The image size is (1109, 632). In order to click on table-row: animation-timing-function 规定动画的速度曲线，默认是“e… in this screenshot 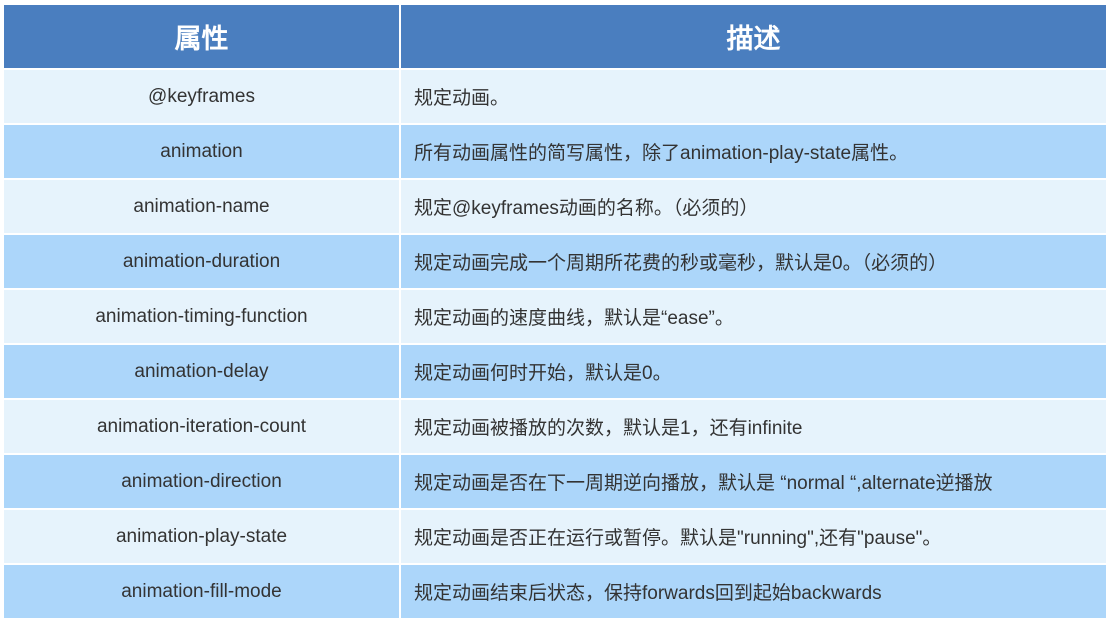, I will do `click(555, 316)`.